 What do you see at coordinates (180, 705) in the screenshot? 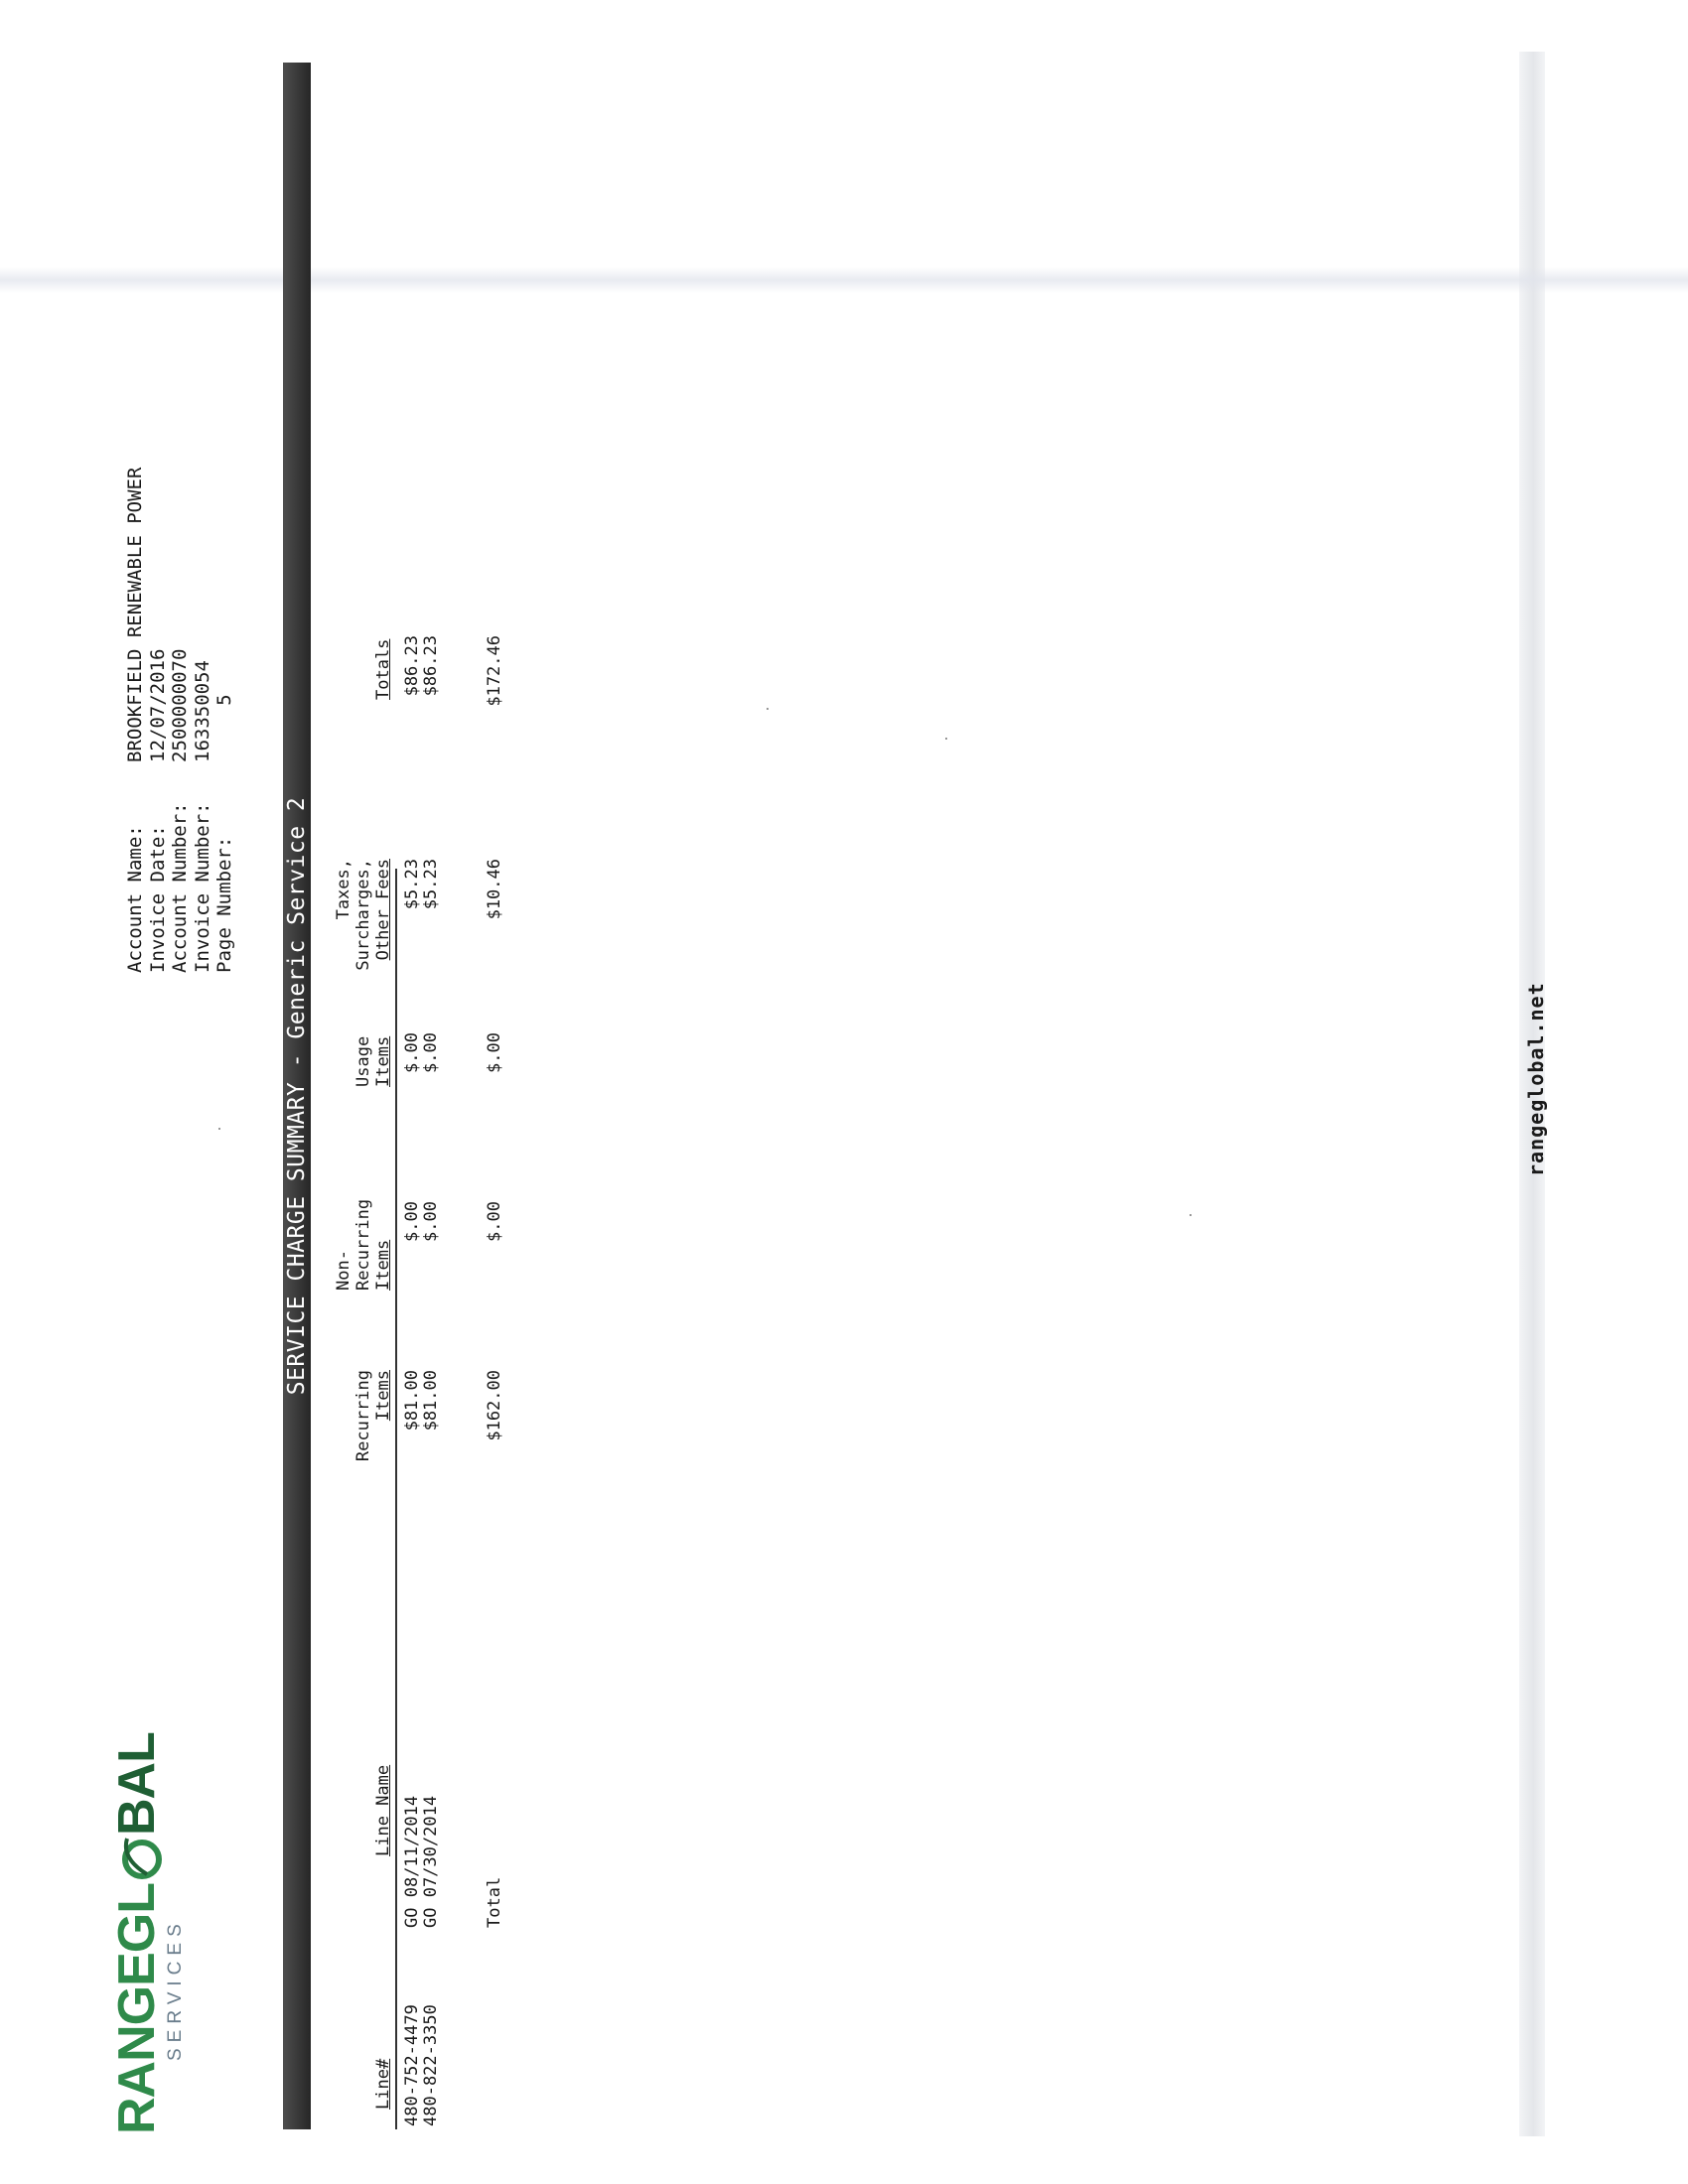
I see `account-number-value: 2500000070` at bounding box center [180, 705].